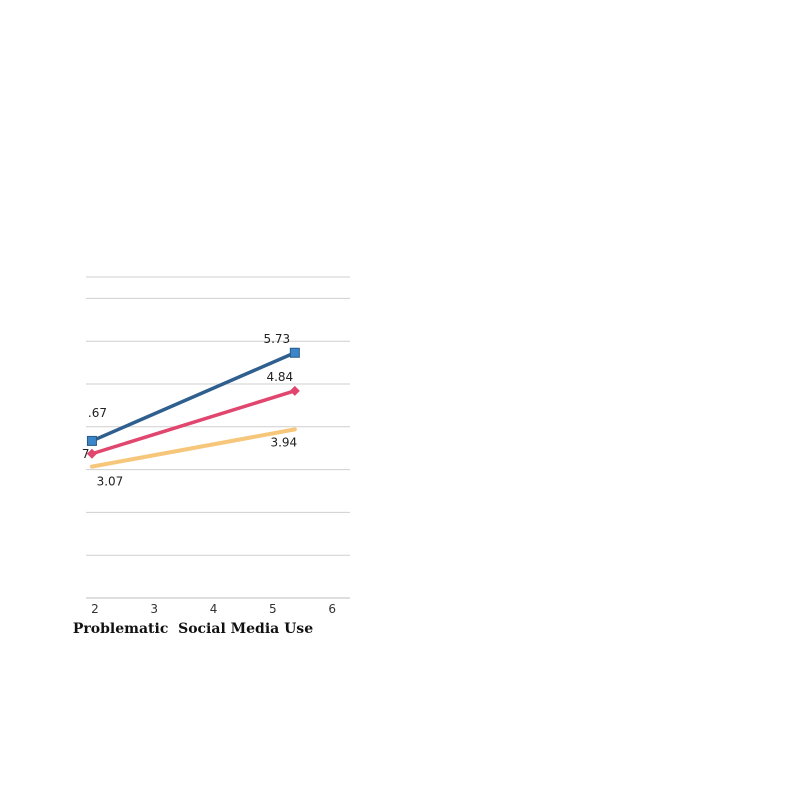  Describe the element at coordinates (193, 629) in the screenshot. I see `x-axis-title: Problematic Social Media Use` at that location.